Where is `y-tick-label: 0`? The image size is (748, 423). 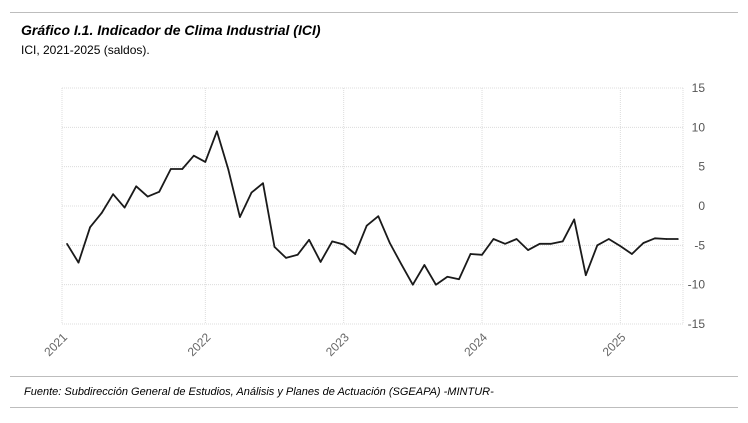 y-tick-label: 0 is located at coordinates (701, 206).